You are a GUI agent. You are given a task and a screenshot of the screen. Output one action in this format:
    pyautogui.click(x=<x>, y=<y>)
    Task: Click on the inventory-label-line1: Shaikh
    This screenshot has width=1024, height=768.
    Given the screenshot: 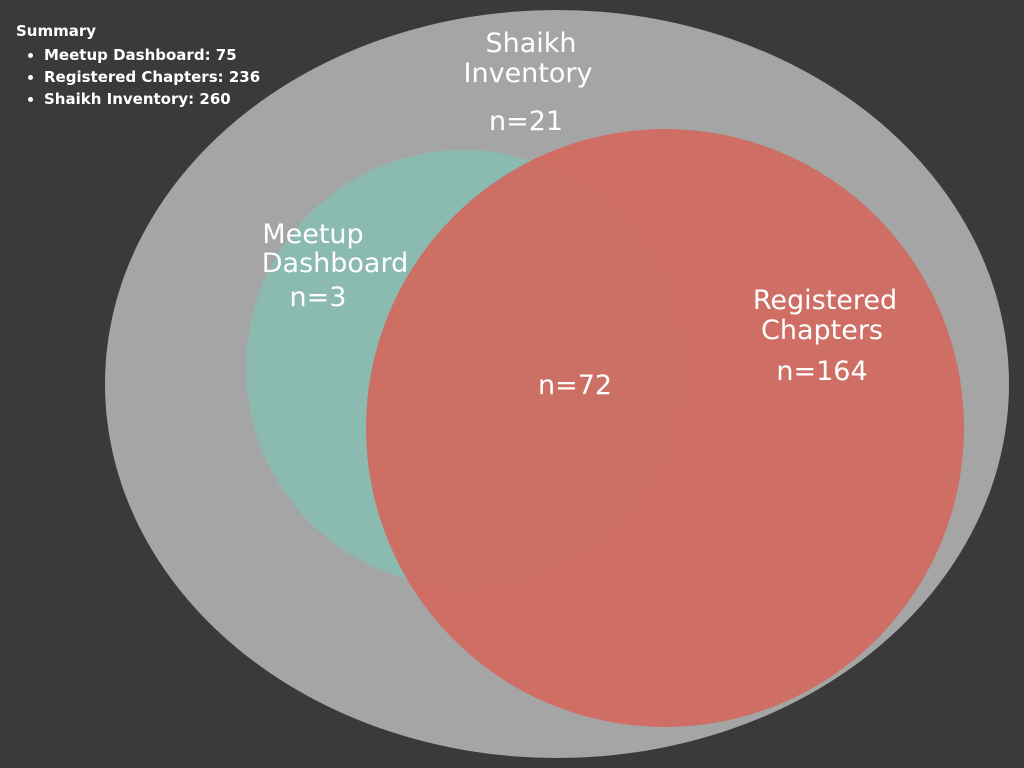 What is the action you would take?
    pyautogui.click(x=530, y=43)
    